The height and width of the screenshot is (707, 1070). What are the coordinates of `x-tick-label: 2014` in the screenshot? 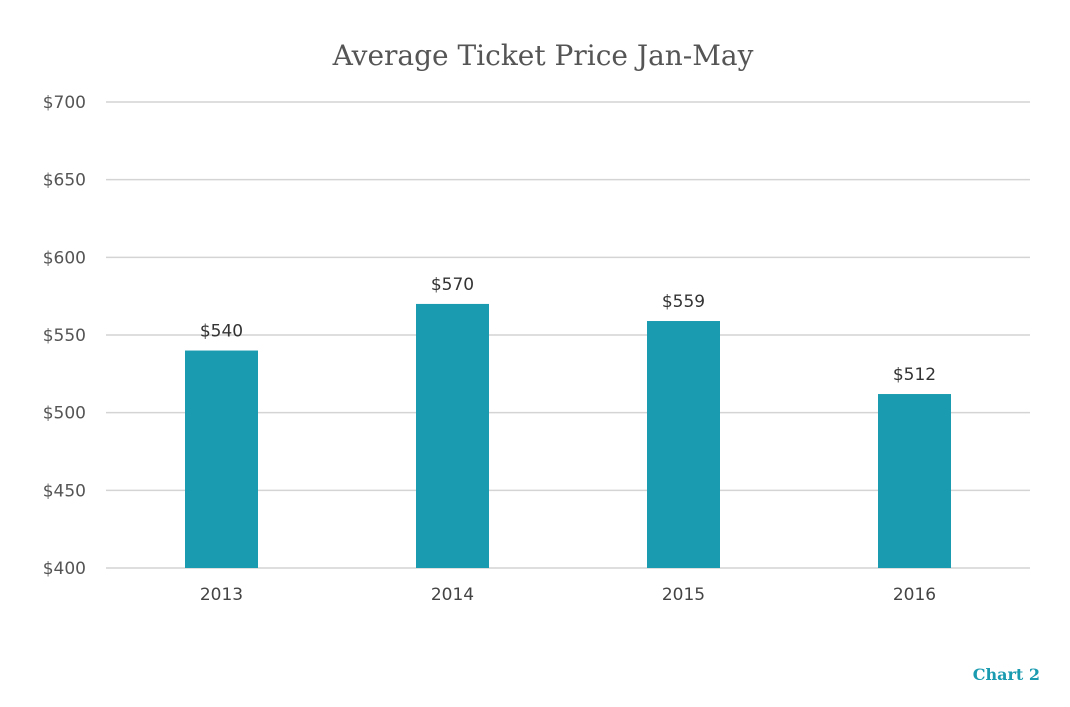 It's located at (452, 595).